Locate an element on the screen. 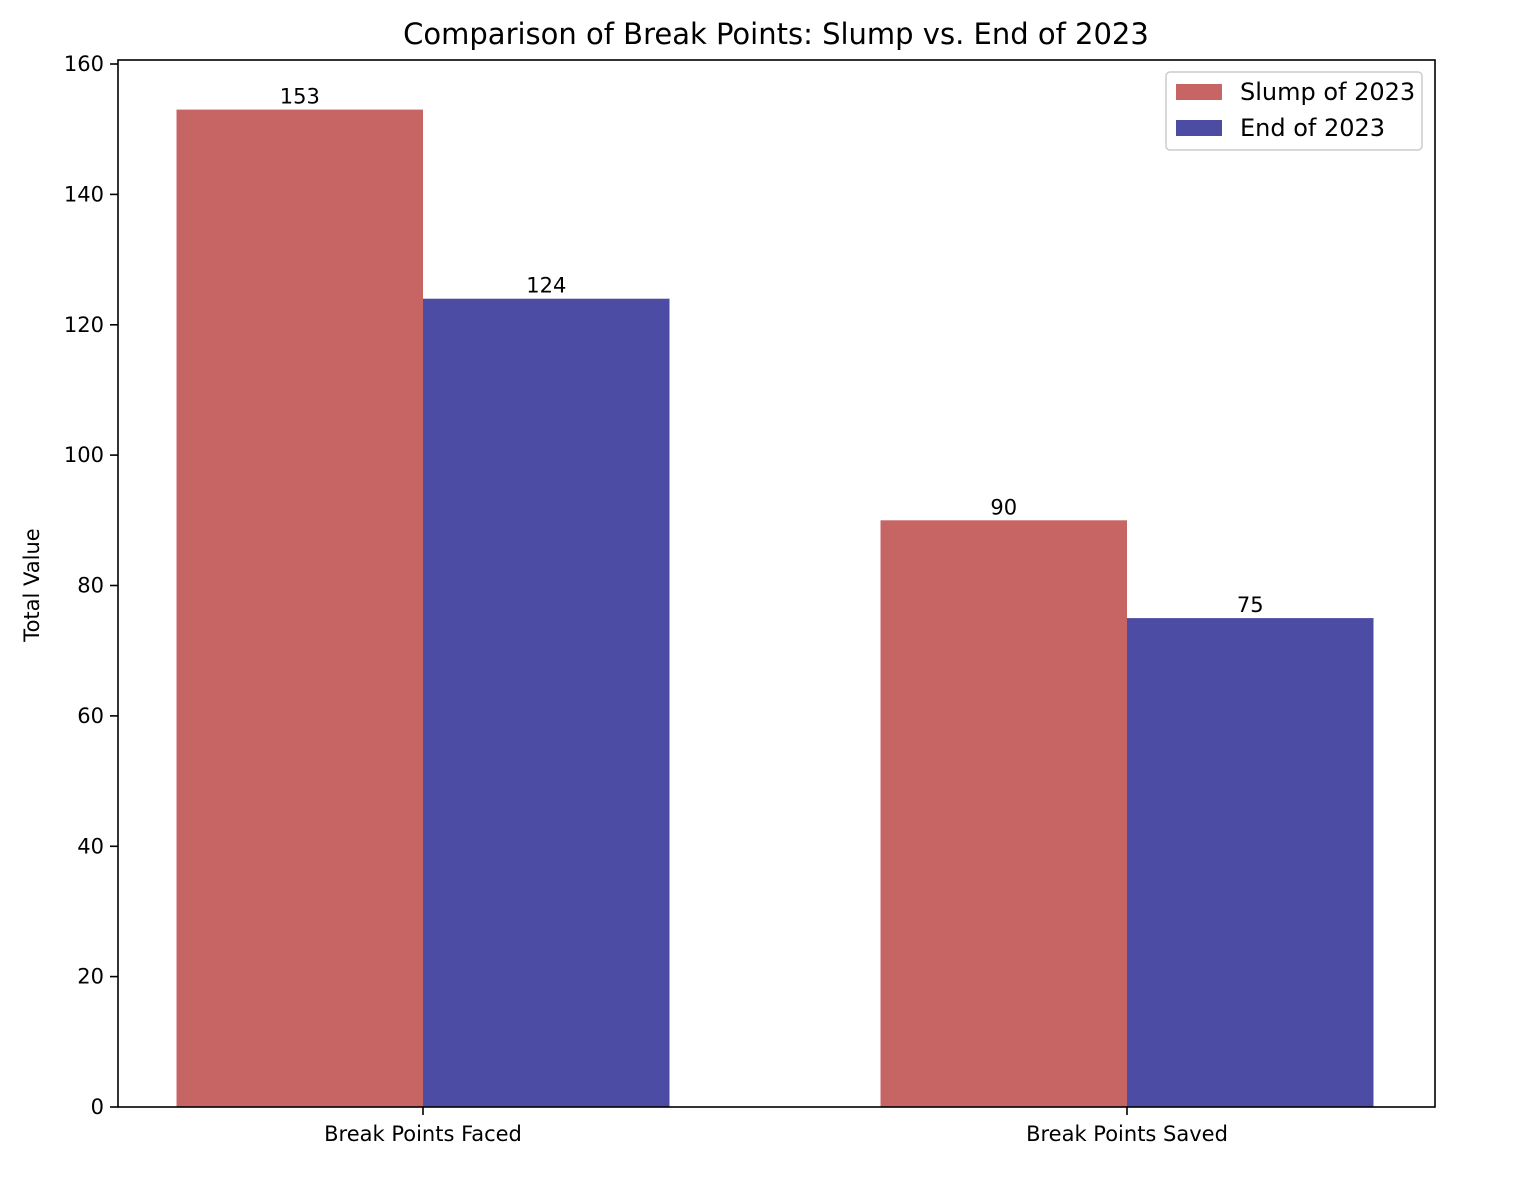 The width and height of the screenshot is (1522, 1189). y-axis-ticks: 0 20 40 60 80 100 120 140 160 is located at coordinates (91, 585).